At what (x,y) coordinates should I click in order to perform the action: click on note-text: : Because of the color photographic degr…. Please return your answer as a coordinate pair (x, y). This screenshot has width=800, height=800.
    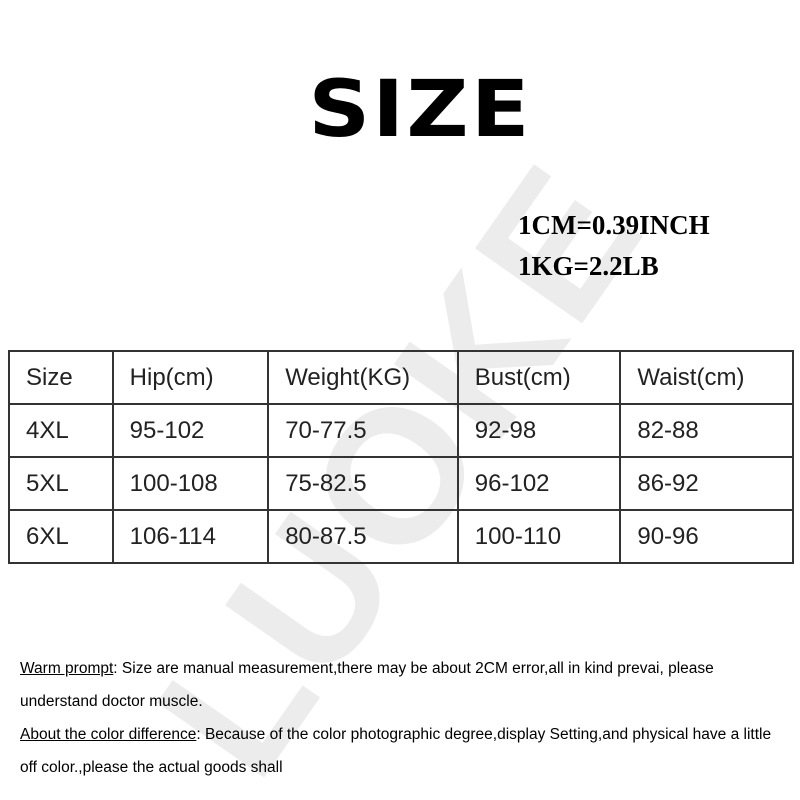
    Looking at the image, I should click on (396, 751).